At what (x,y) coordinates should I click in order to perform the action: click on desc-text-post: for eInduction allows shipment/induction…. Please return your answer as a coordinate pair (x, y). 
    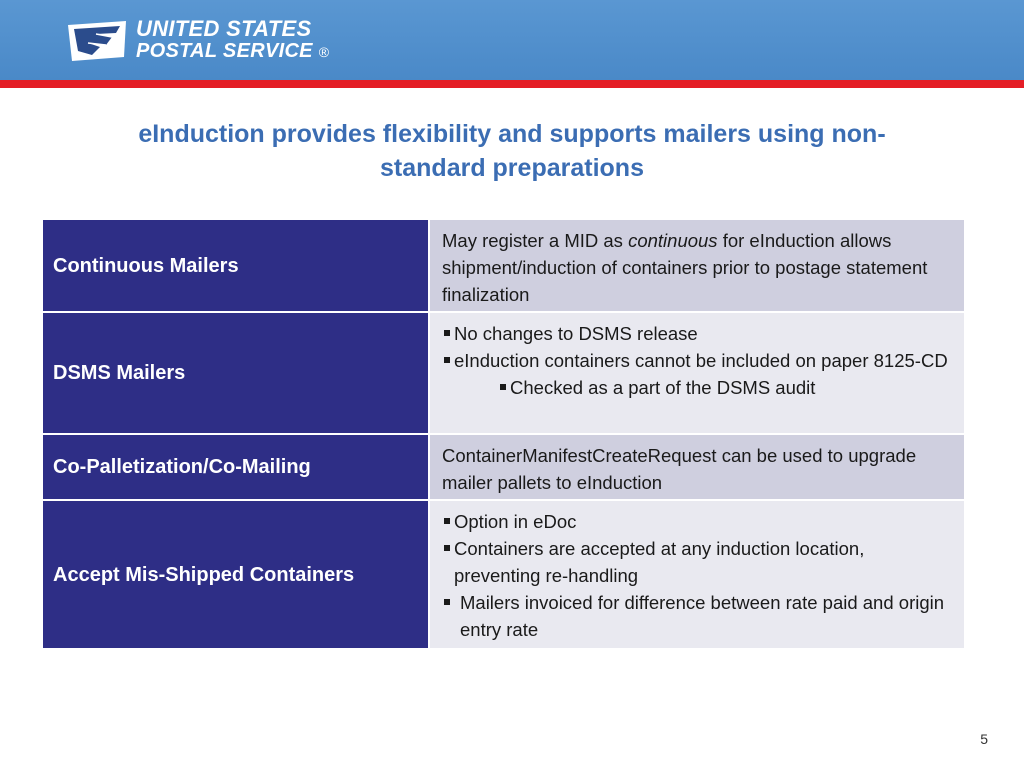
    Looking at the image, I should click on (685, 267).